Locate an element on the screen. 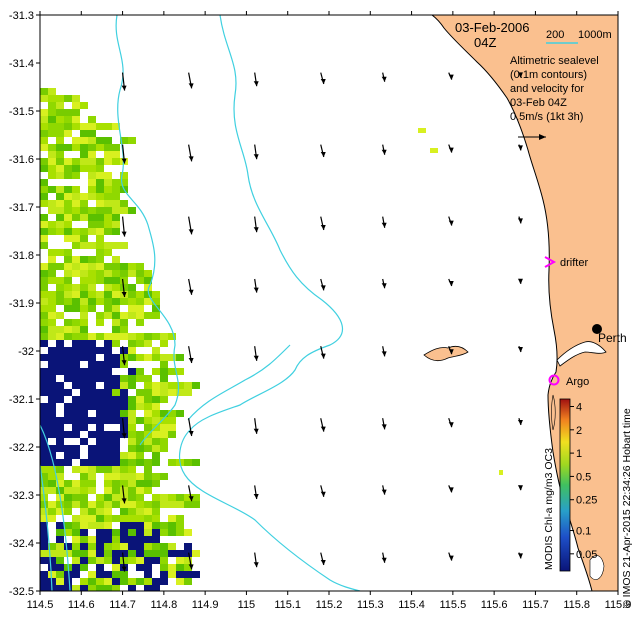  y-tick-label: -31.4 is located at coordinates (21, 64).